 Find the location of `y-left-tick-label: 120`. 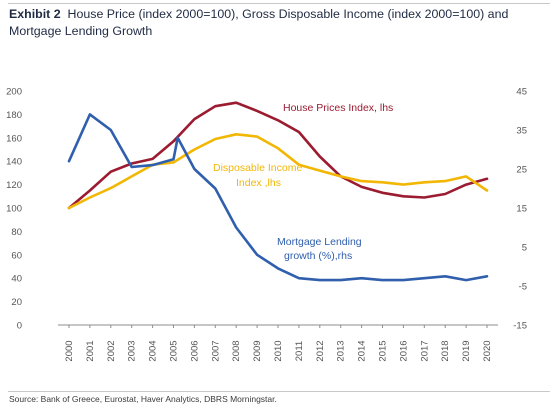

y-left-tick-label: 120 is located at coordinates (14, 185).